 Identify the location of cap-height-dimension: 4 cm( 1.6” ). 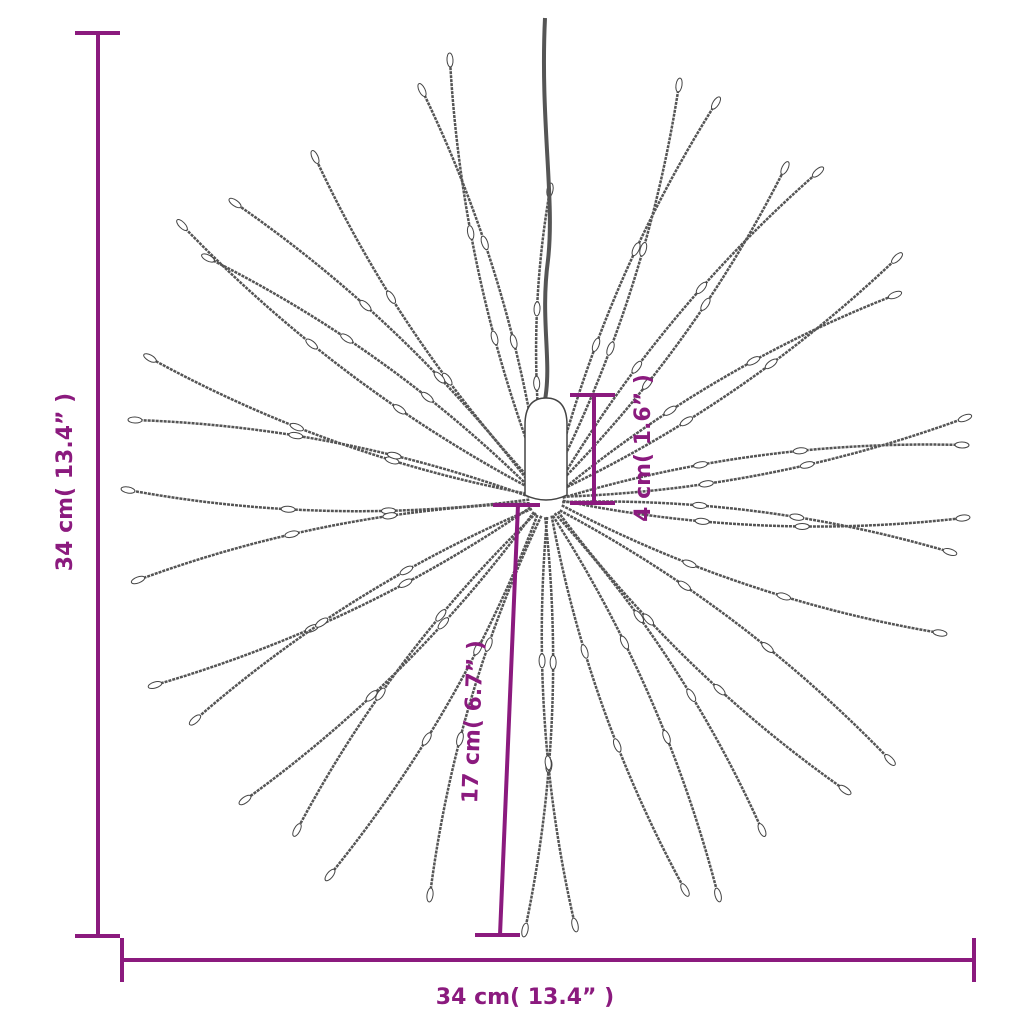
(613, 448).